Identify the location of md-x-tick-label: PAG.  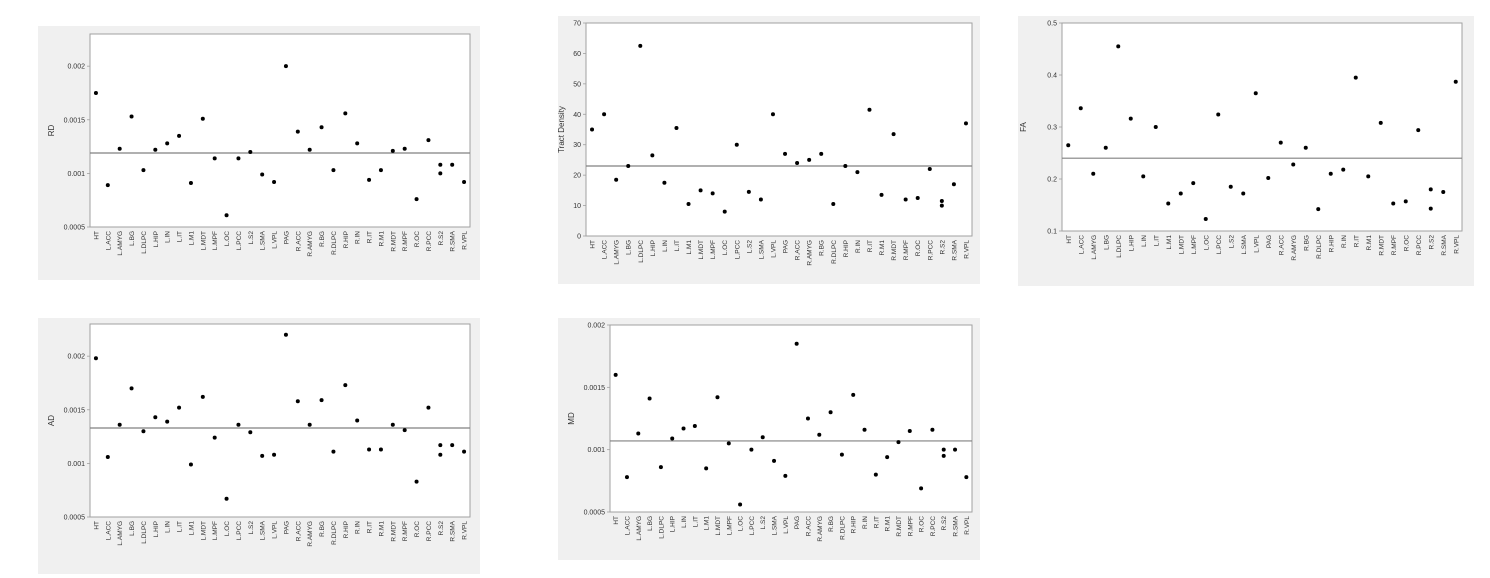
(797, 522).